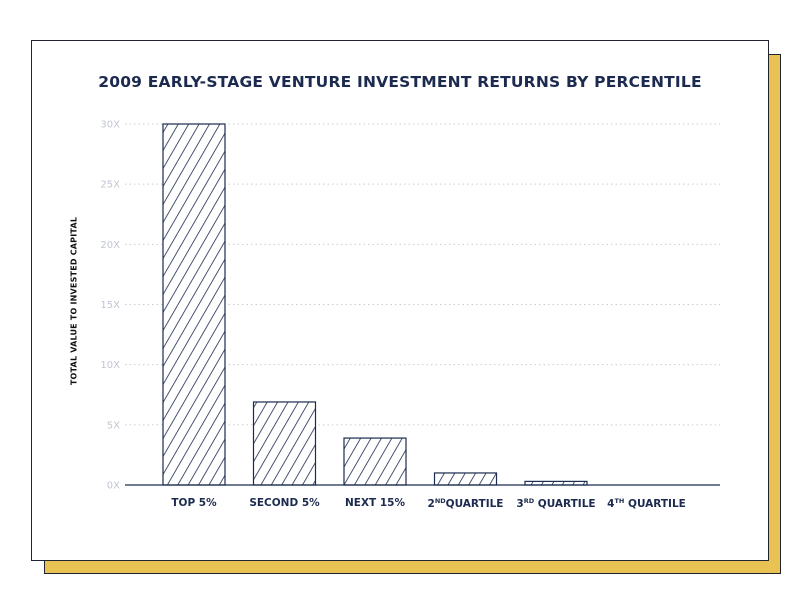  What do you see at coordinates (110, 365) in the screenshot?
I see `y-tick-label: 10X` at bounding box center [110, 365].